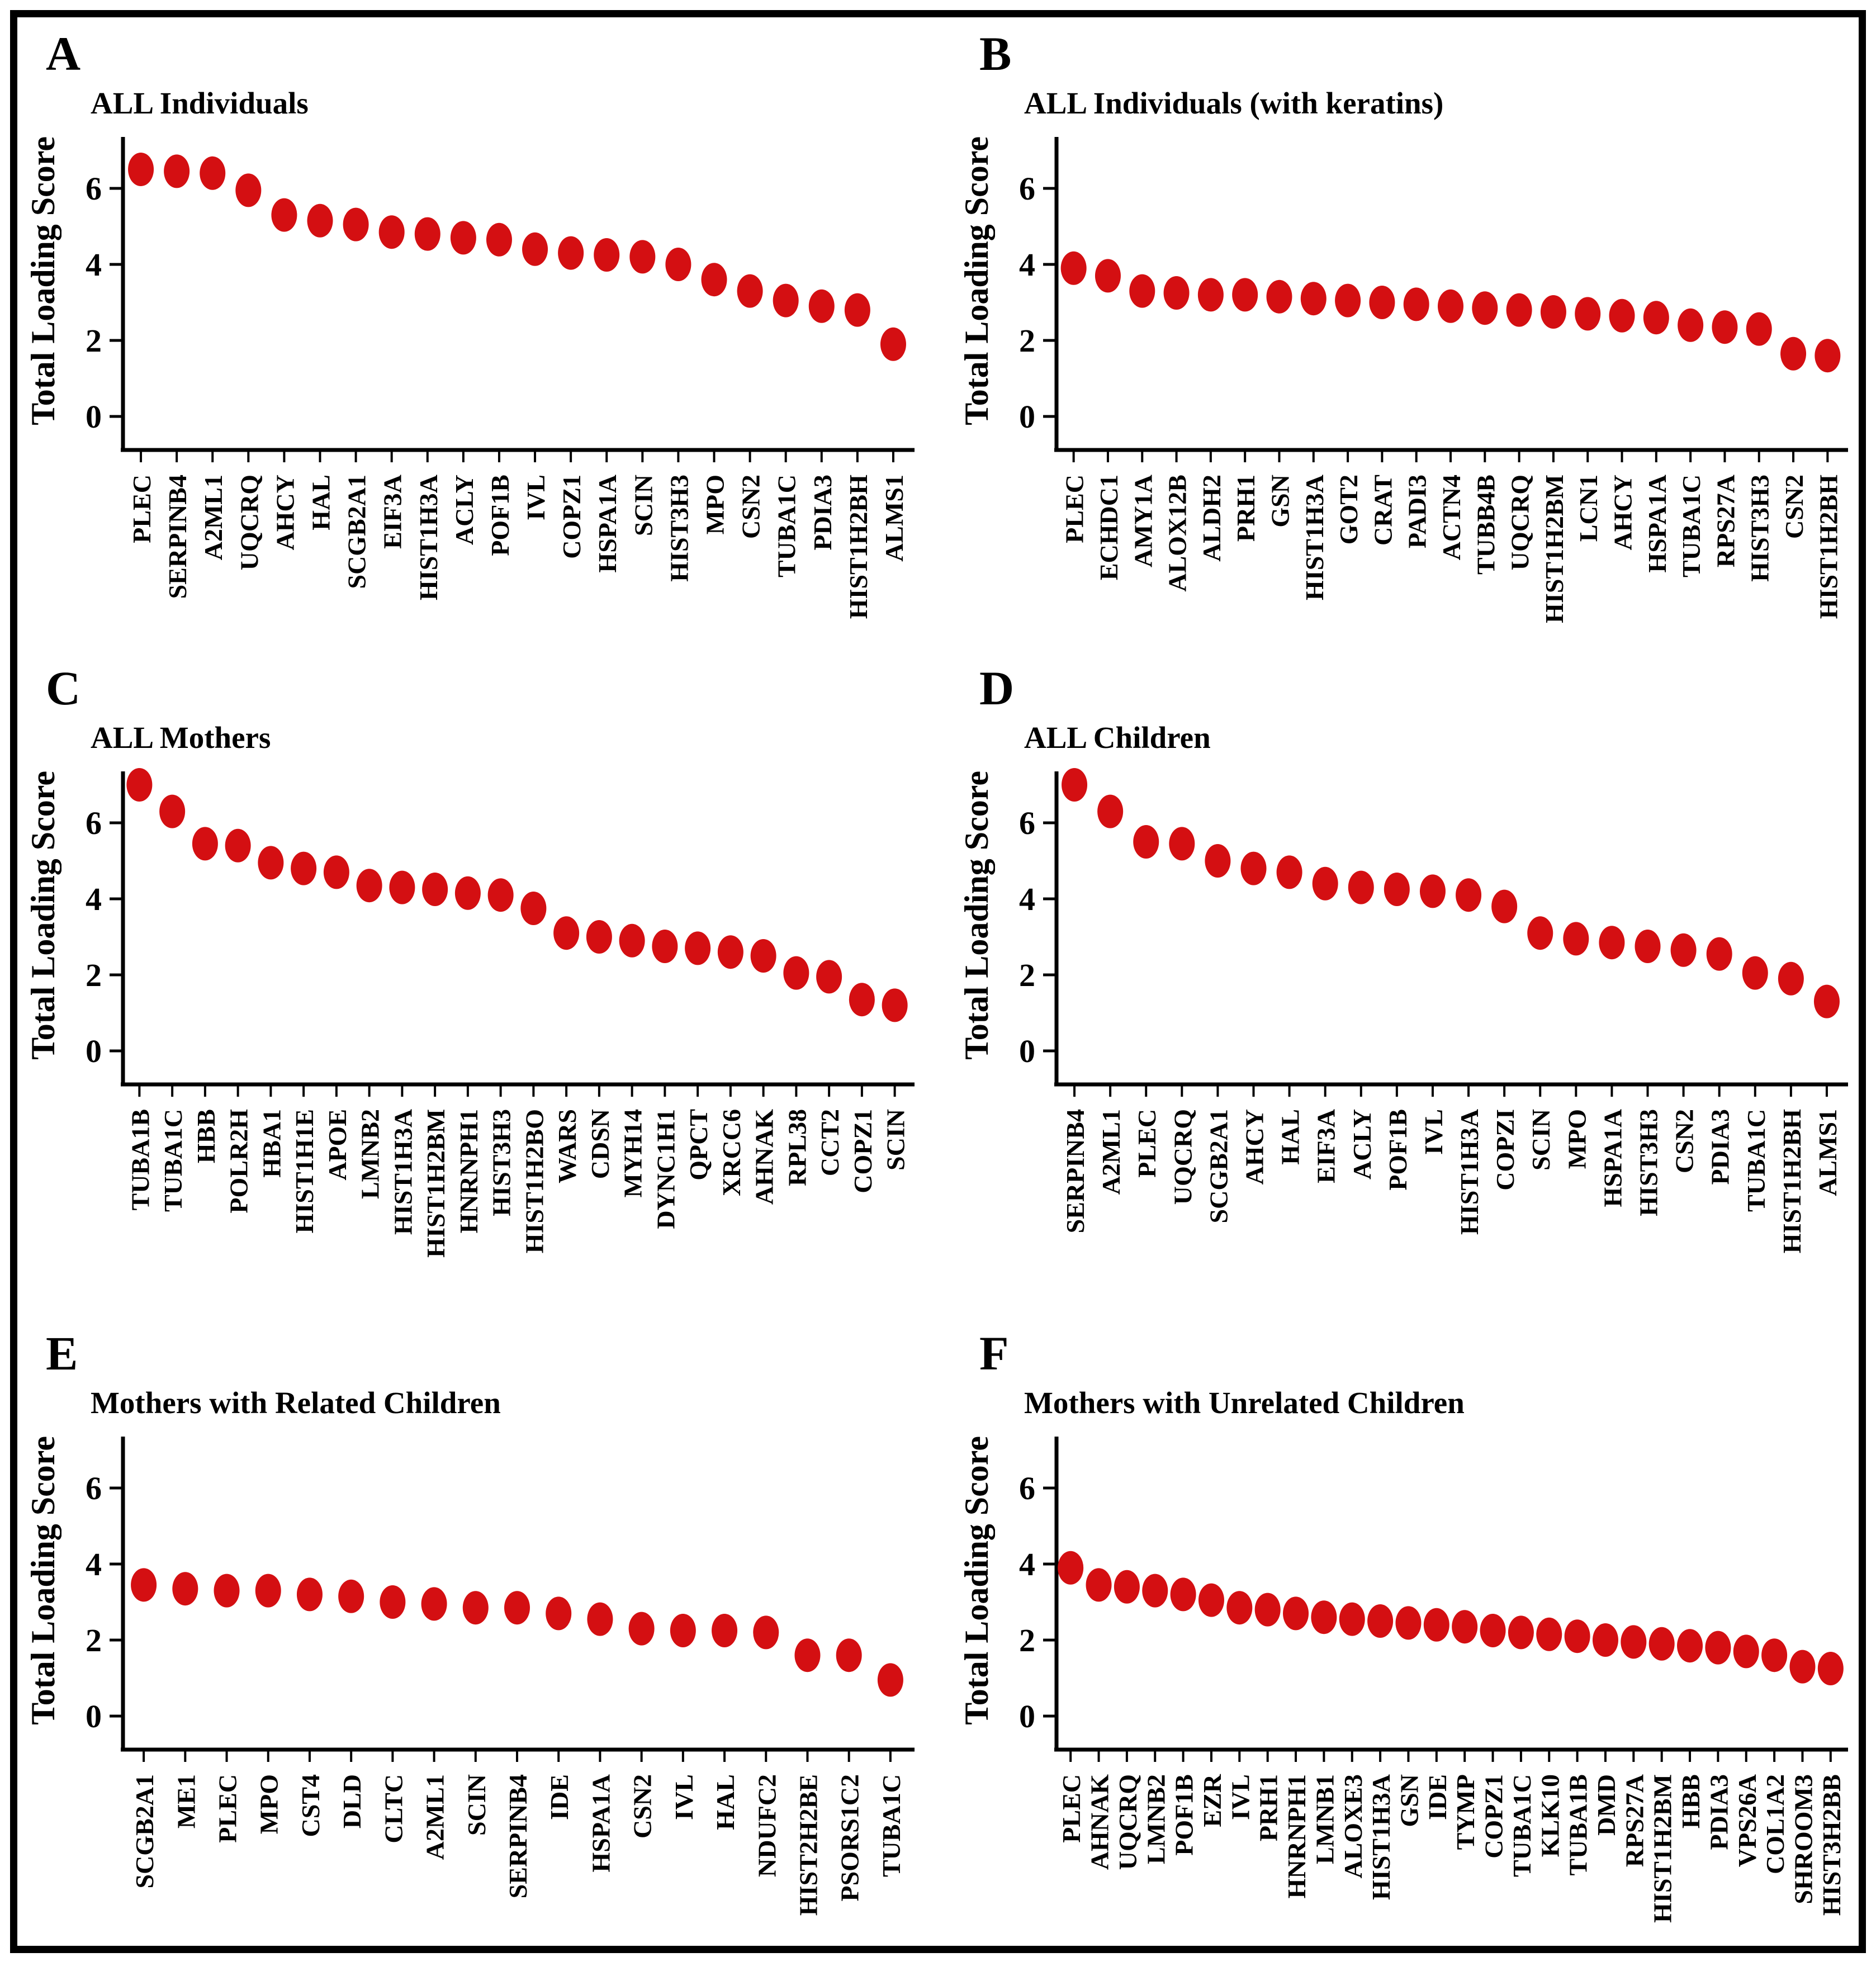 This screenshot has height=1976, width=1876. I want to click on x-tick-label: AMY1A, so click(1143, 521).